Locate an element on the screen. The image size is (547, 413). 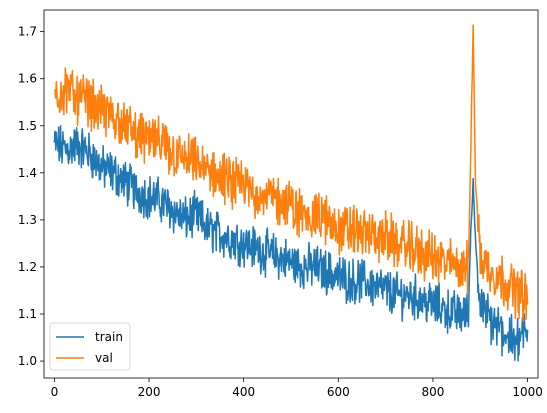
y-tick-label: 1.2 is located at coordinates (27, 267).